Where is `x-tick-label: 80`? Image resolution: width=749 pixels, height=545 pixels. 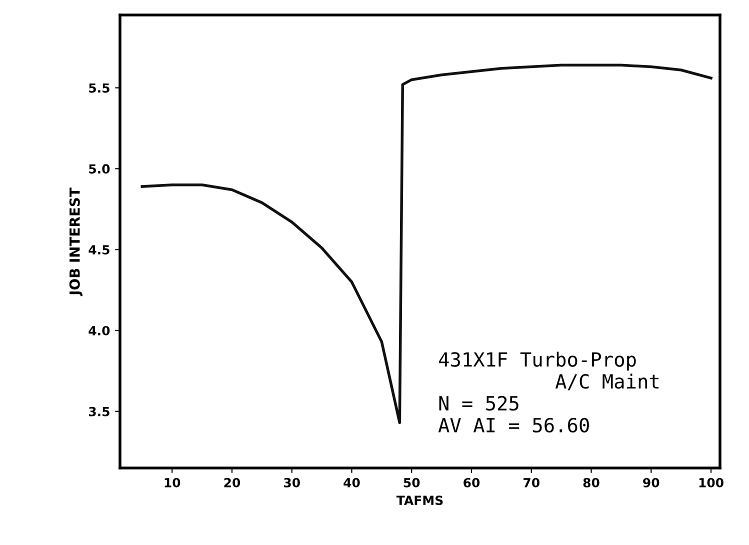
x-tick-label: 80 is located at coordinates (591, 483).